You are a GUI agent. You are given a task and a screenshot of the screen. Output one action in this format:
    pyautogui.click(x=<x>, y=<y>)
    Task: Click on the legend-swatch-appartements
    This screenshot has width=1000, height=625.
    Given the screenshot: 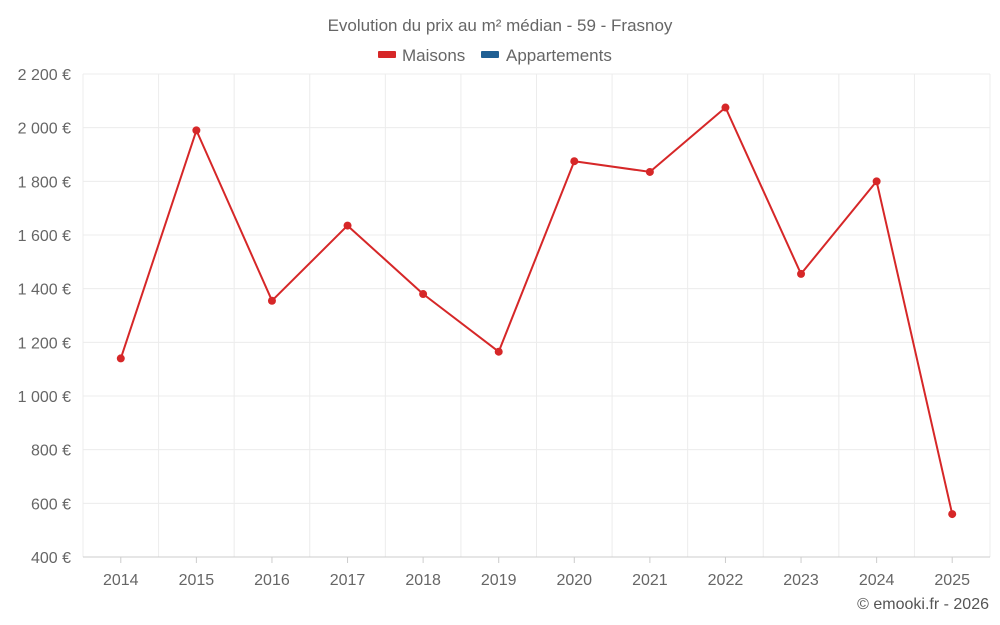 What is the action you would take?
    pyautogui.click(x=490, y=54)
    